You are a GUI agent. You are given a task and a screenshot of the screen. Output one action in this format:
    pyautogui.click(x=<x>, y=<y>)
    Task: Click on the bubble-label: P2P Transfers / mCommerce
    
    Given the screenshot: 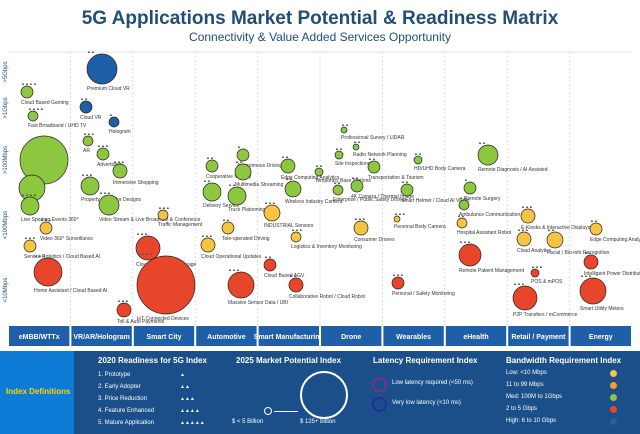 What is the action you would take?
    pyautogui.click(x=545, y=315)
    